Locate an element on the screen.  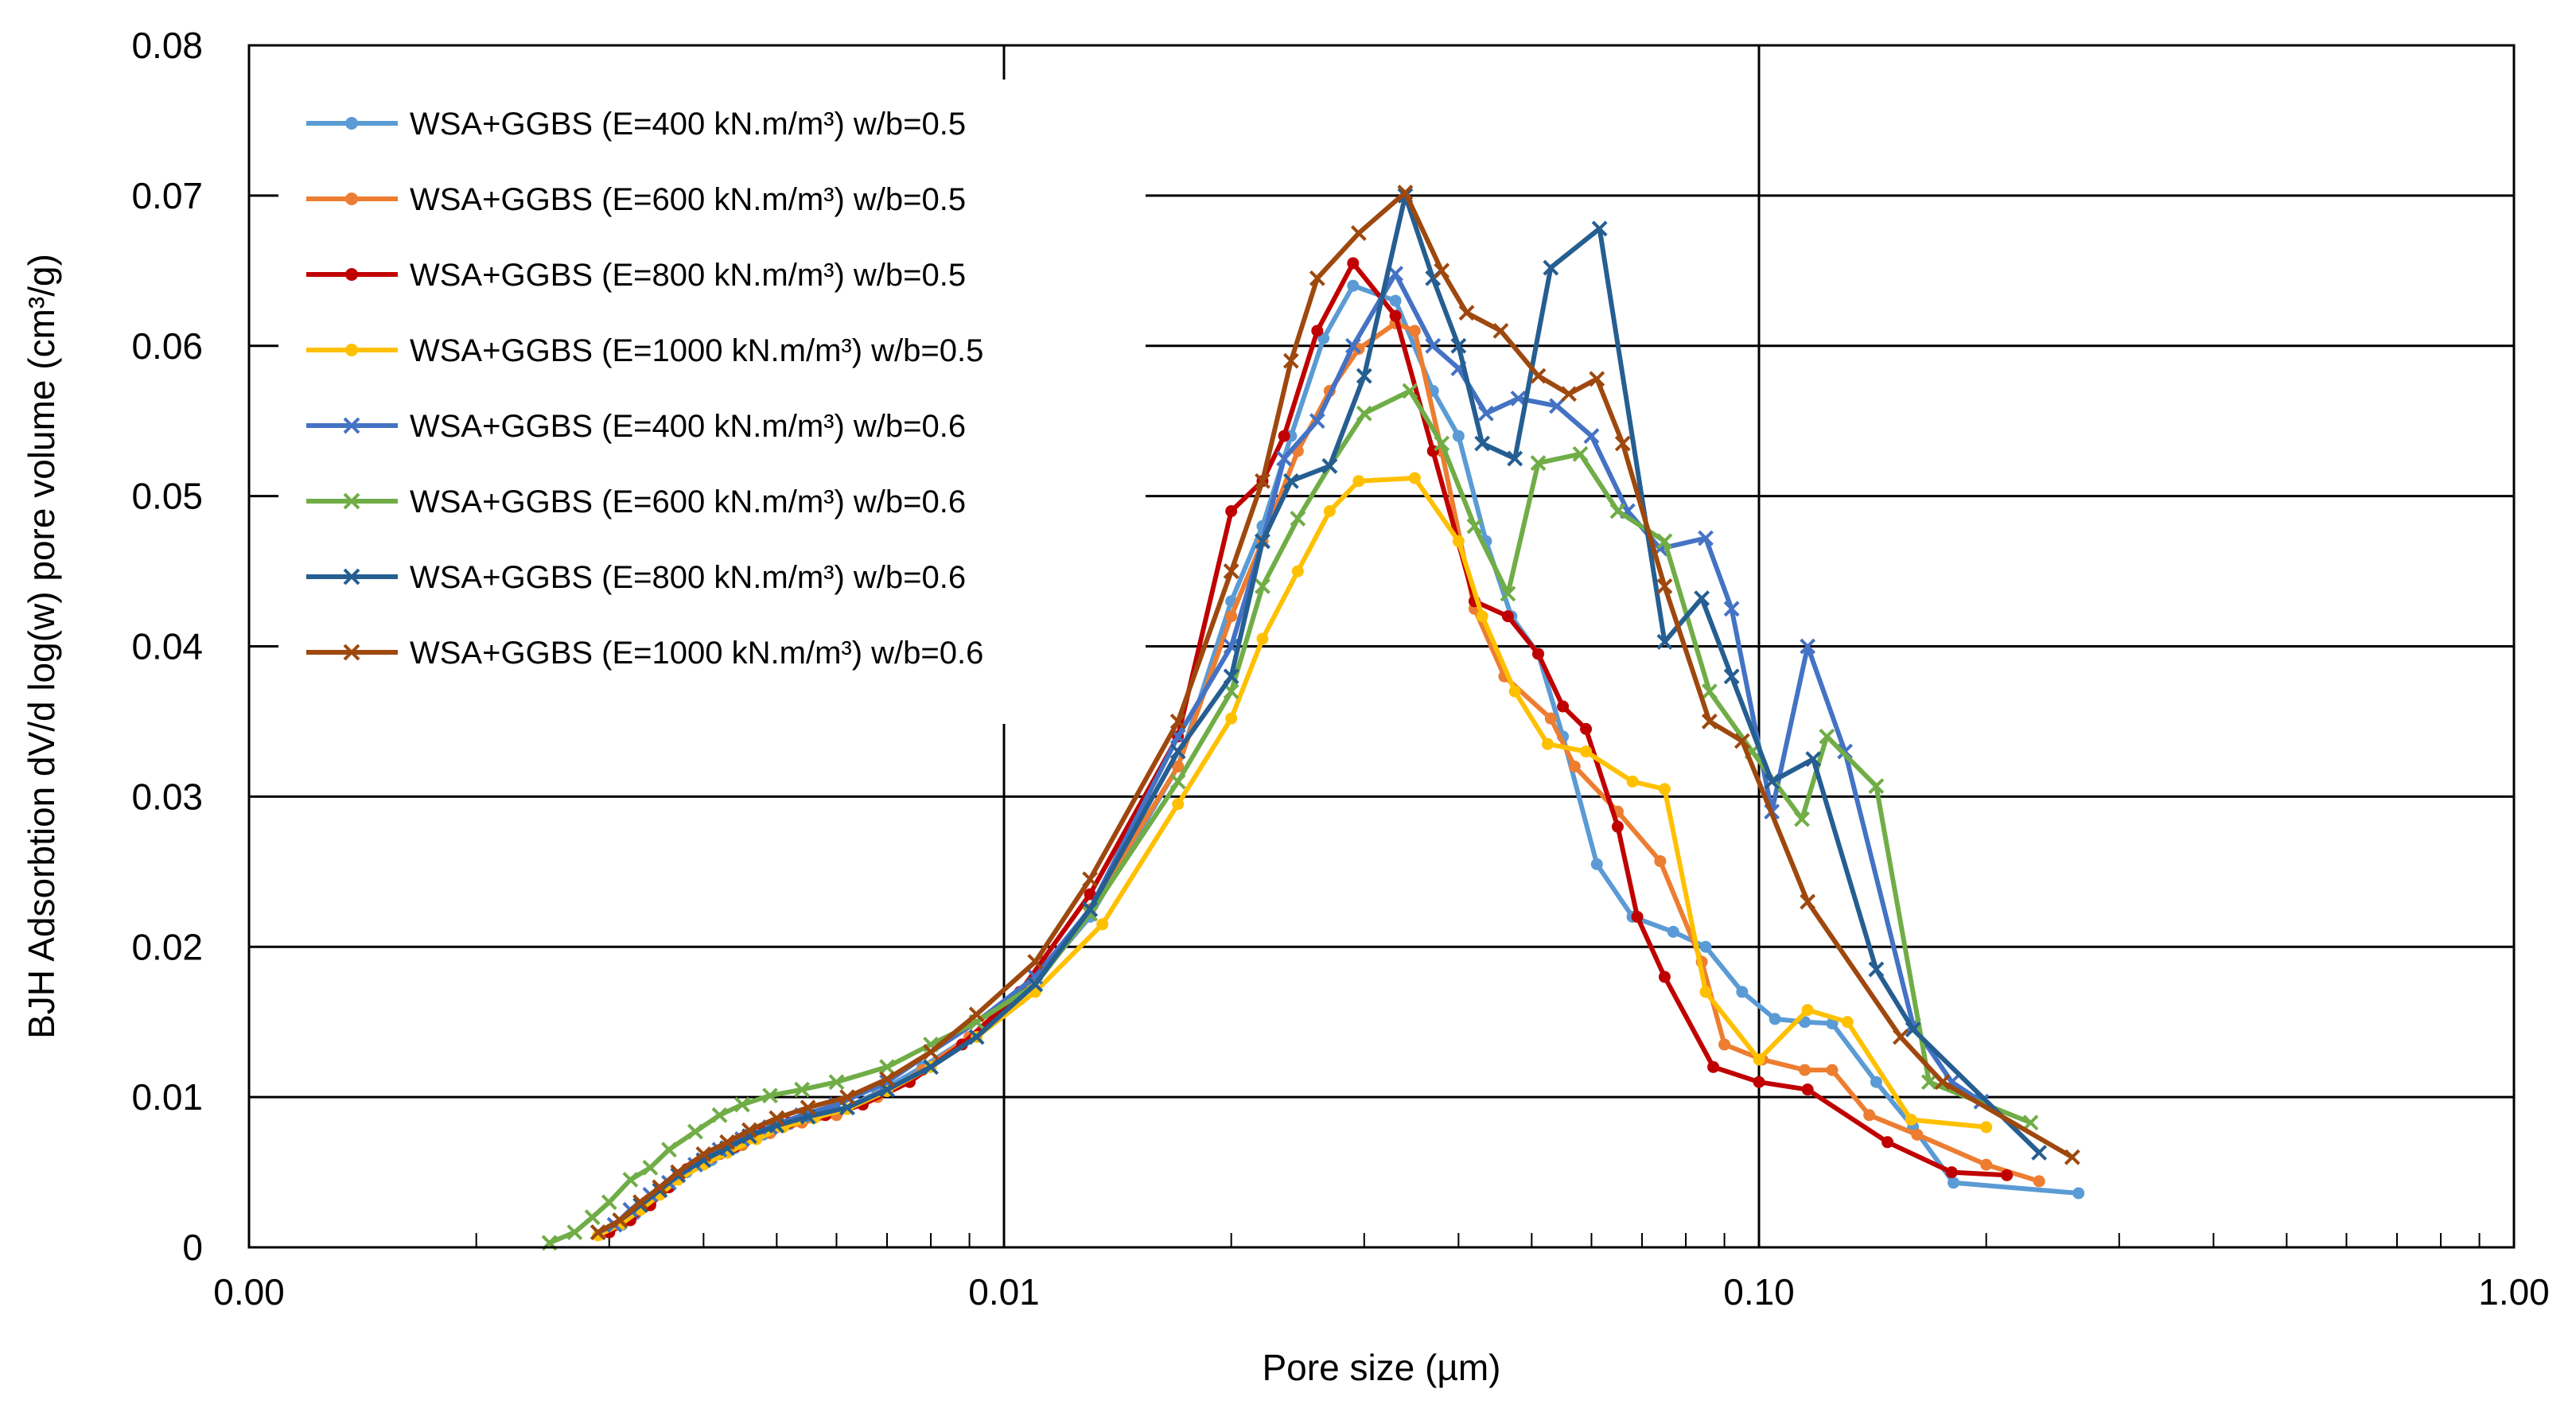
legend-label: WSA+GGBS (E=1000 kN.m/m³) w/b=0.5 is located at coordinates (697, 350).